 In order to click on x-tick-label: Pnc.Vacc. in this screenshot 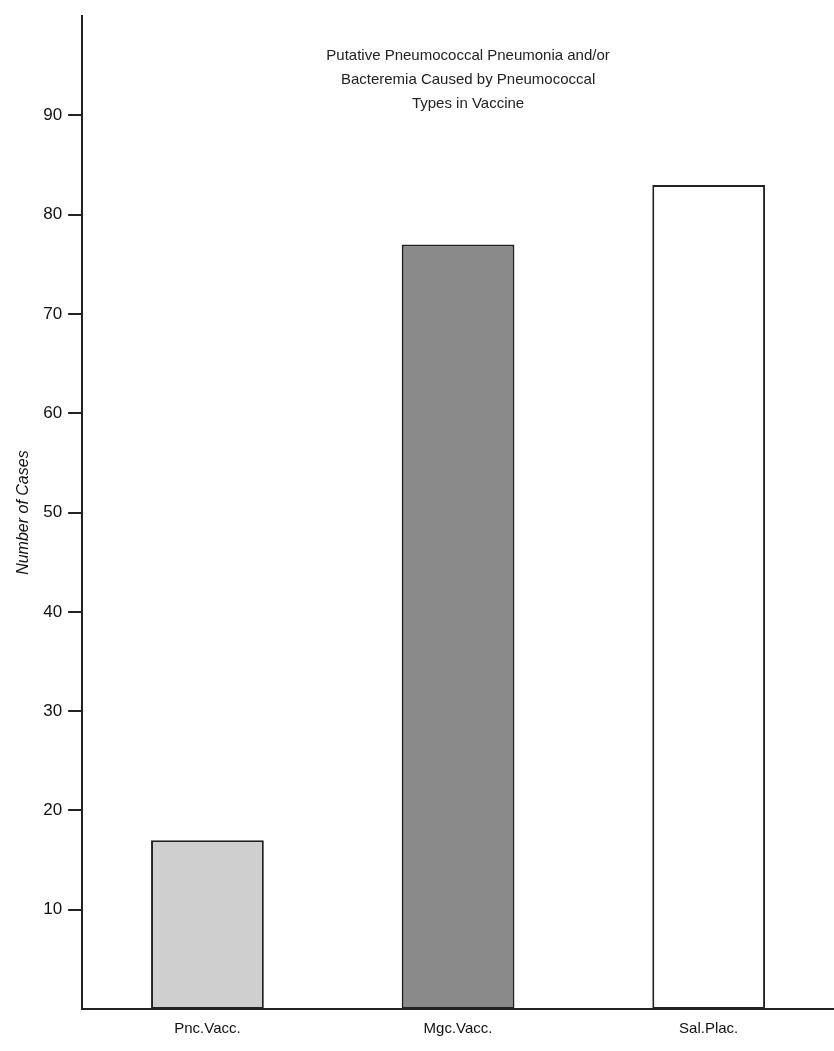, I will do `click(207, 1028)`.